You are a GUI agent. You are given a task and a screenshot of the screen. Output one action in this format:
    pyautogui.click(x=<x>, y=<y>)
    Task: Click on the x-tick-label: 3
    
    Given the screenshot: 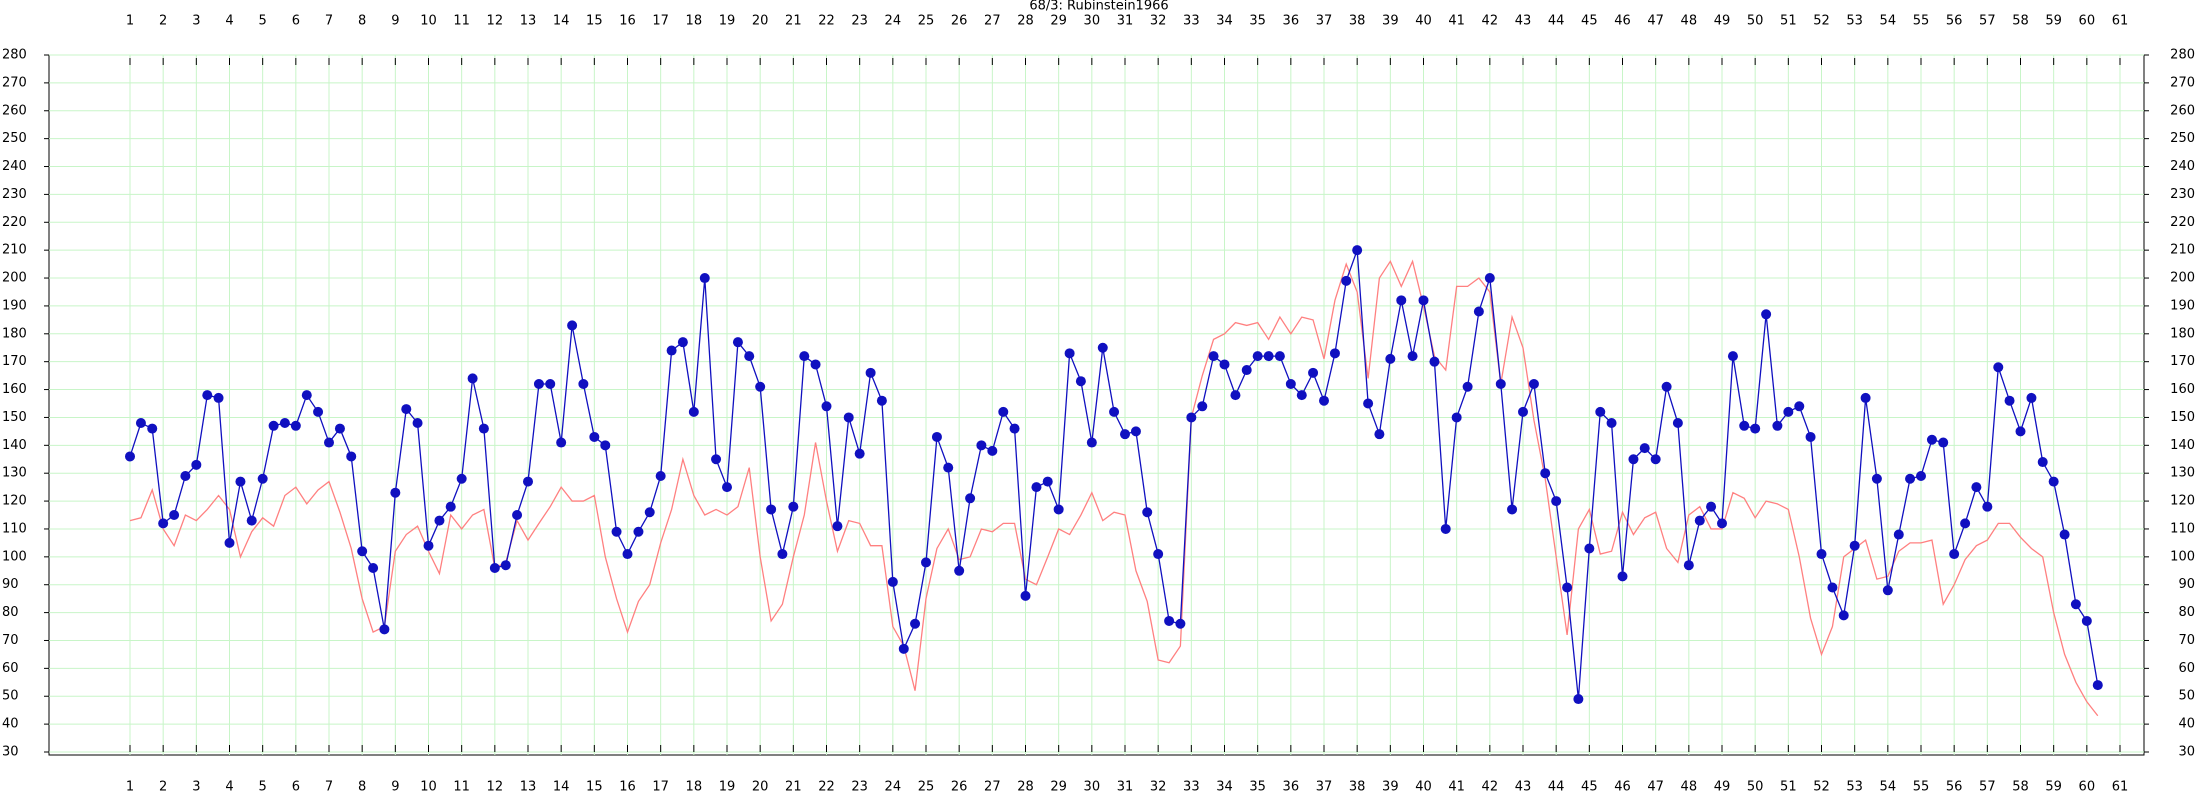 What is the action you would take?
    pyautogui.click(x=196, y=21)
    